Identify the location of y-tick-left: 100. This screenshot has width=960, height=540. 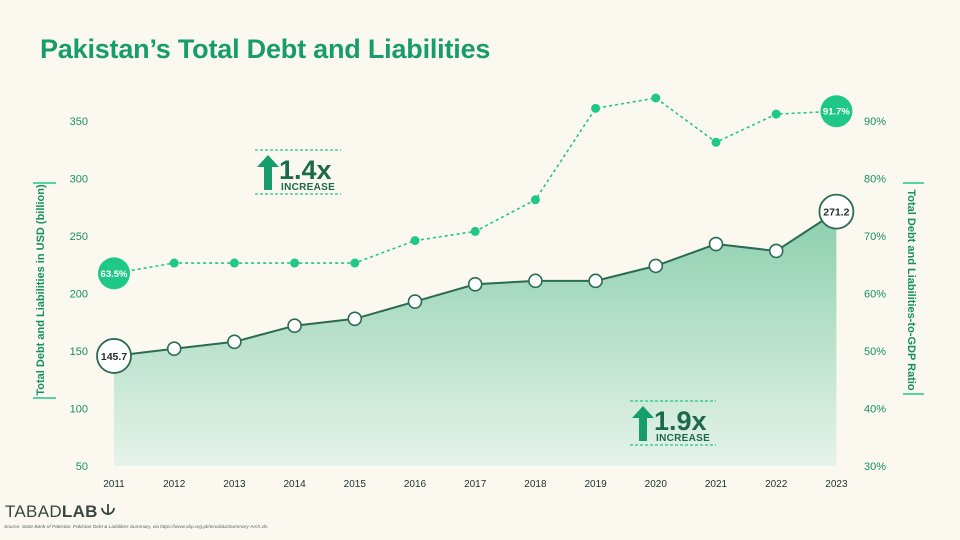
(79, 410).